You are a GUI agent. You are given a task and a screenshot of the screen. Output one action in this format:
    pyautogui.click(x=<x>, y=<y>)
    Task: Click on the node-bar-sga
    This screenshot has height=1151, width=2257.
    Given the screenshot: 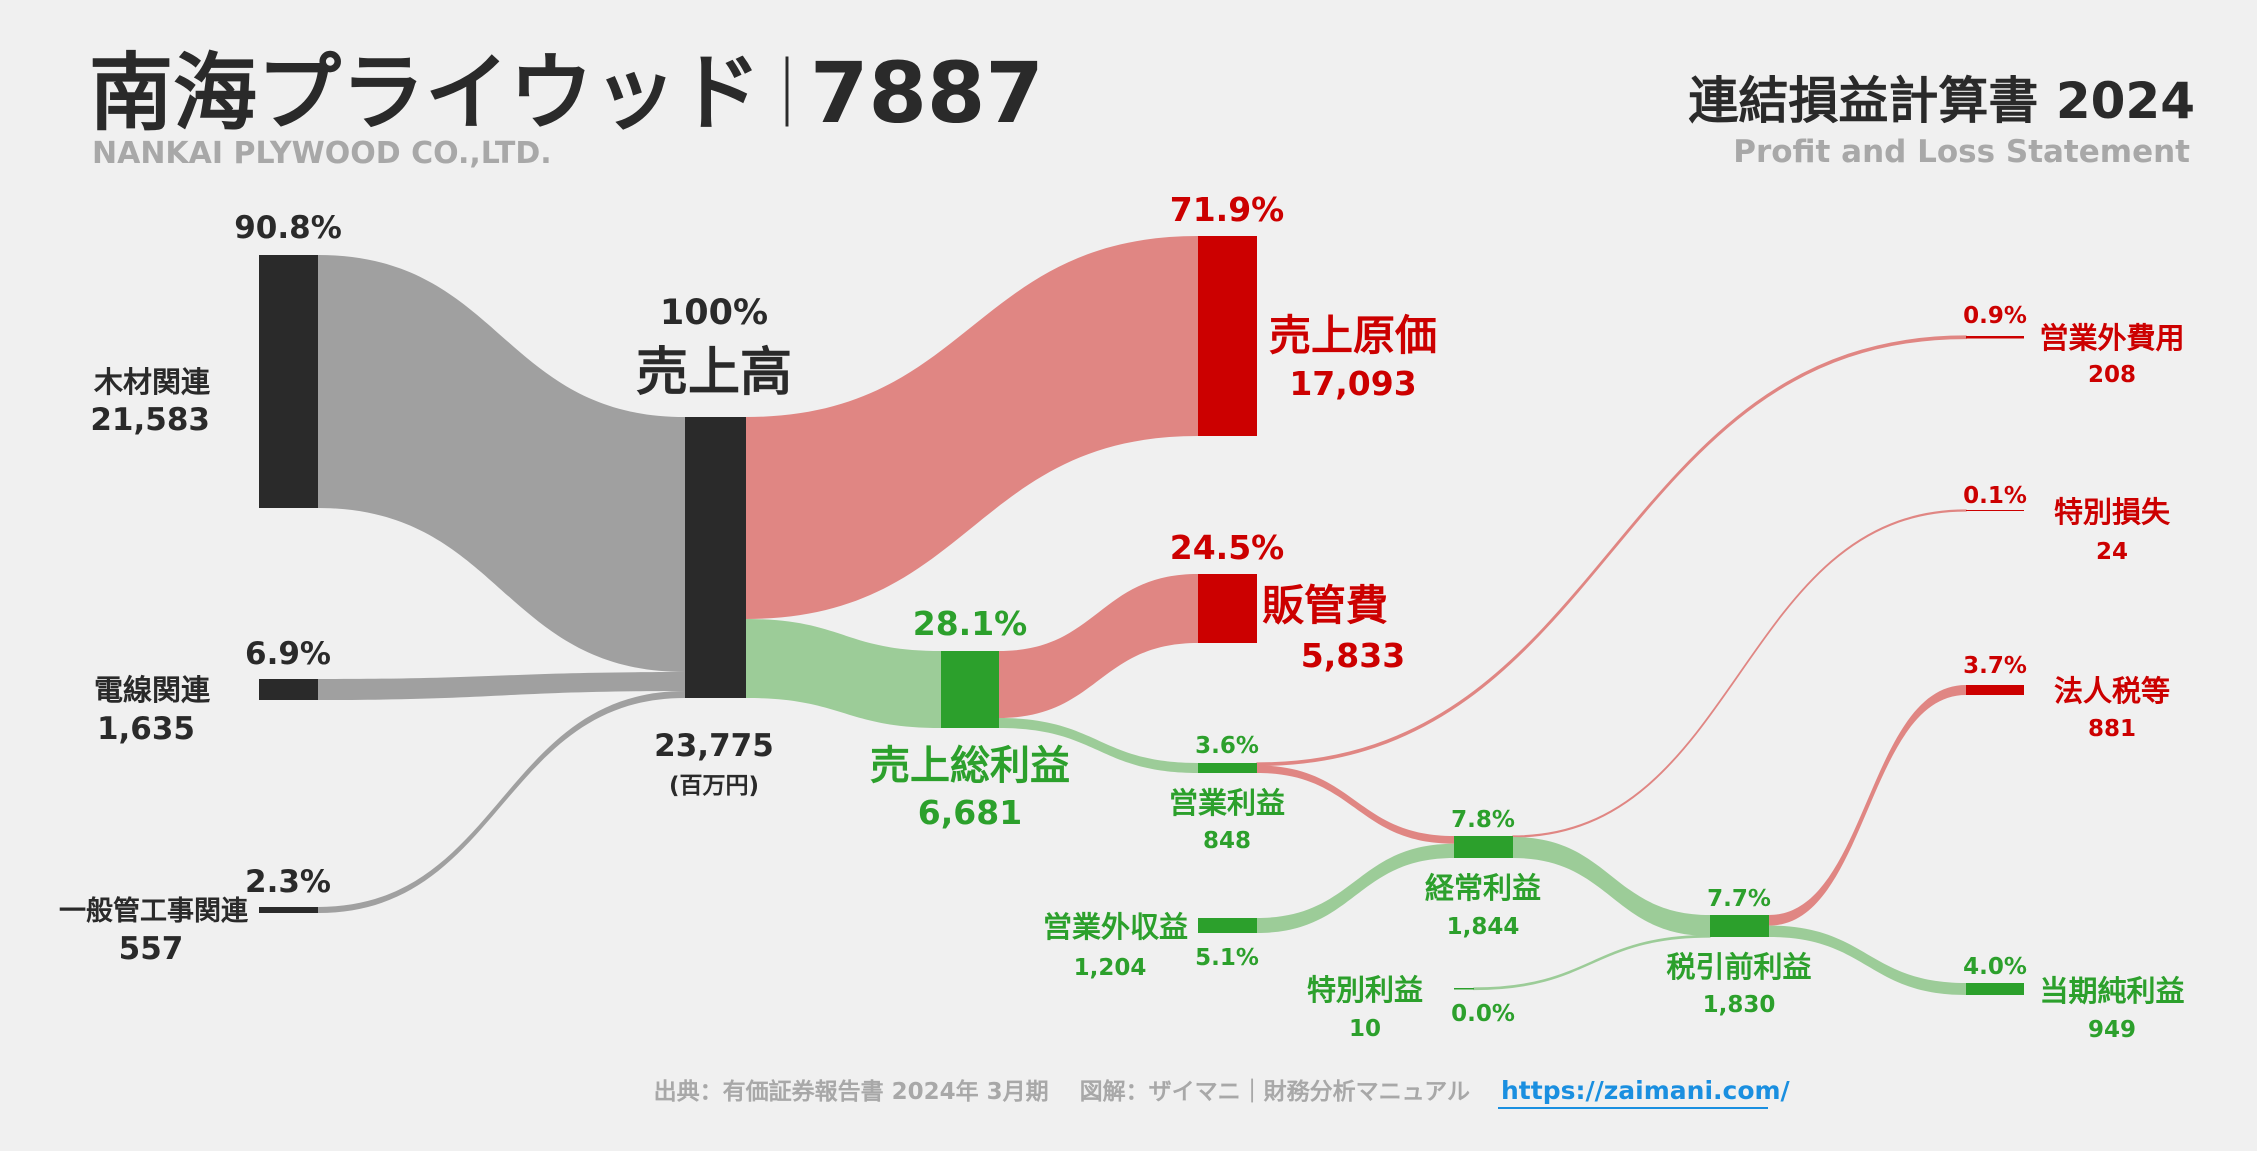 What is the action you would take?
    pyautogui.click(x=1227, y=608)
    